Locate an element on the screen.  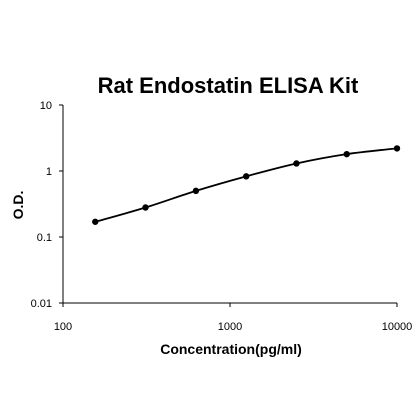
y-tick-label: 0.1 is located at coordinates (44, 238).